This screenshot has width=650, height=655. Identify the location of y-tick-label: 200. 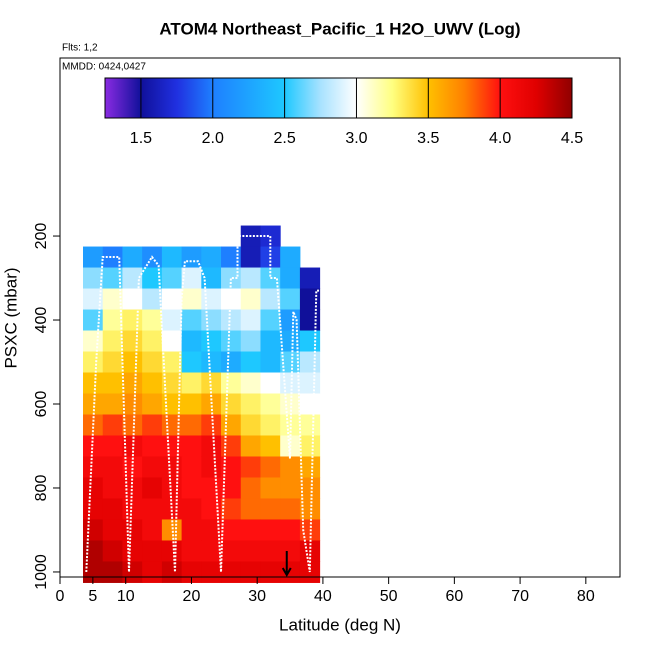
(41, 236).